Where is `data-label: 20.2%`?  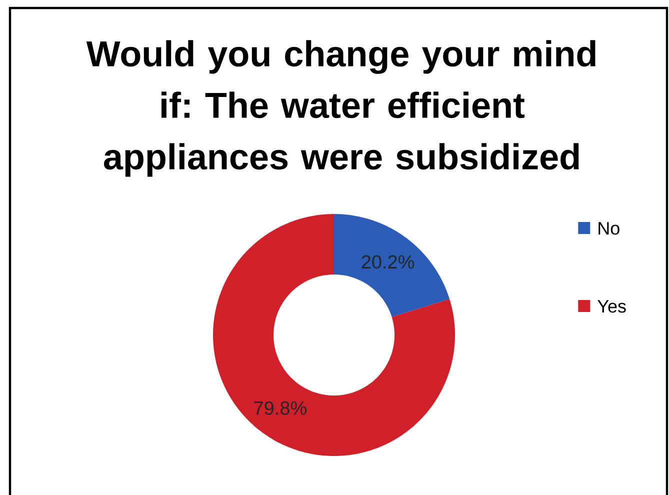 data-label: 20.2% is located at coordinates (388, 262).